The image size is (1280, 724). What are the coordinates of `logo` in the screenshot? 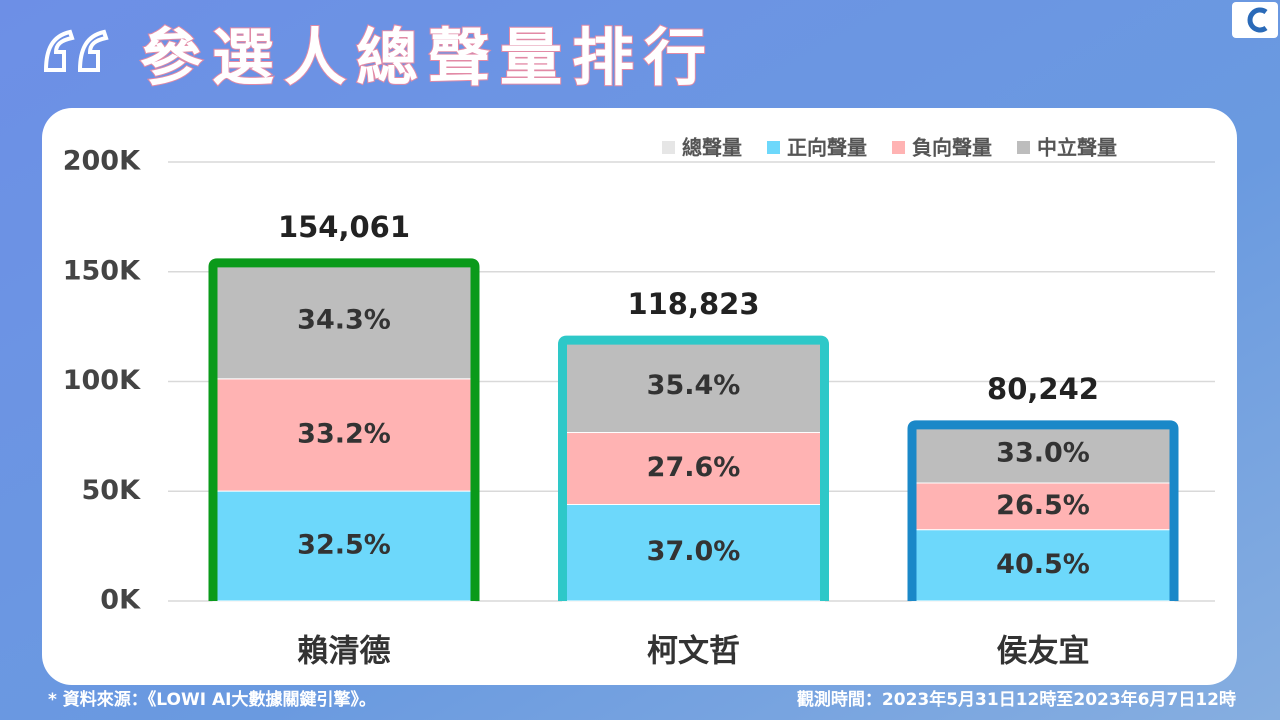 It's located at (1255, 20).